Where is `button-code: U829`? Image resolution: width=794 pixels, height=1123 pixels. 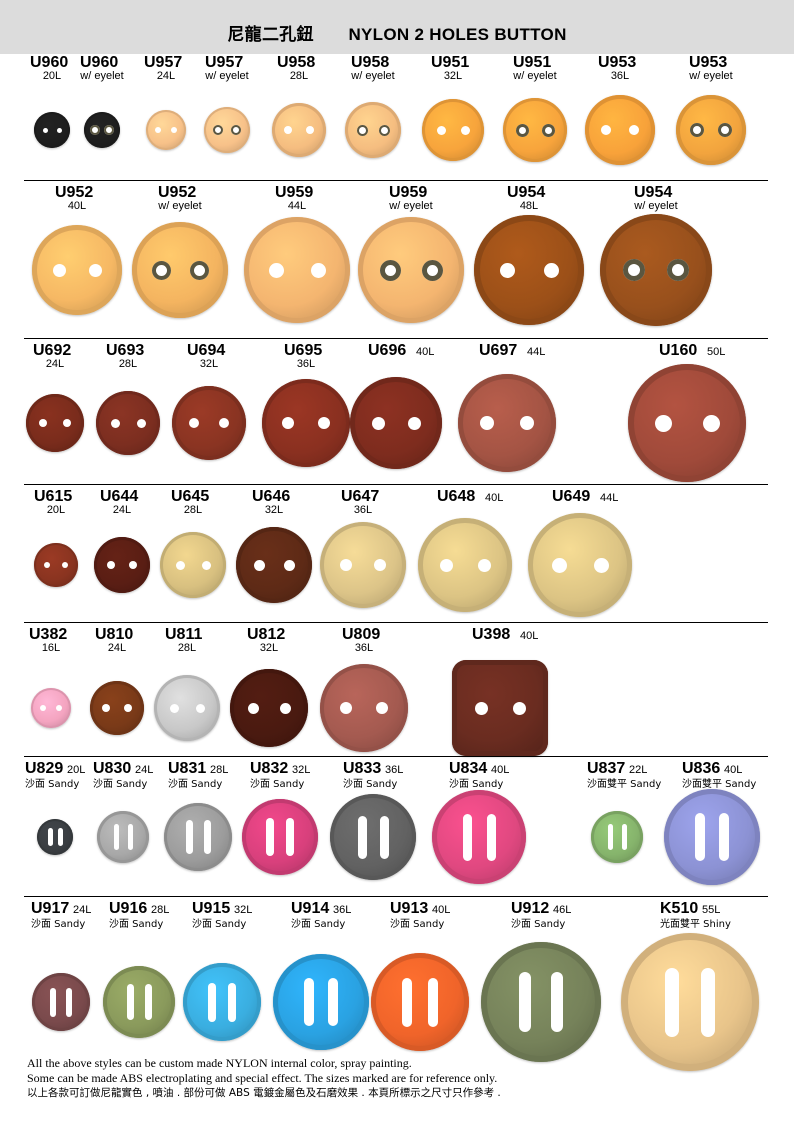
button-code: U829 is located at coordinates (44, 768).